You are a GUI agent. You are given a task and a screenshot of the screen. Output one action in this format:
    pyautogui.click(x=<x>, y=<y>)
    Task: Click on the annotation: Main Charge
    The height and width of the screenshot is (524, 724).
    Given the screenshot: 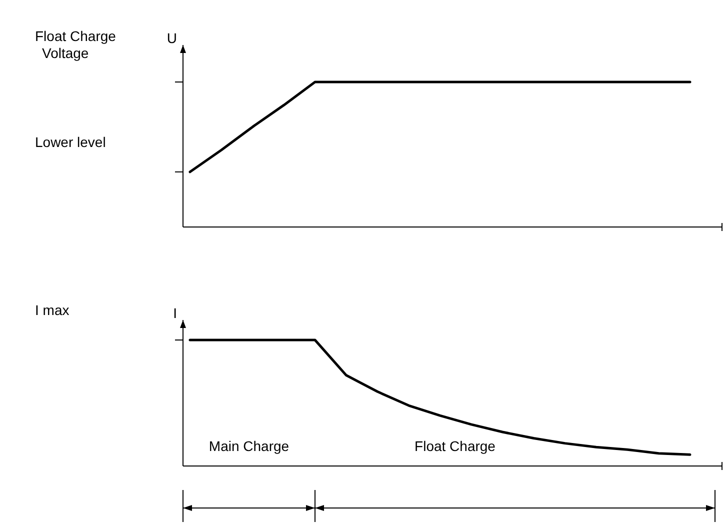 What is the action you would take?
    pyautogui.click(x=249, y=446)
    